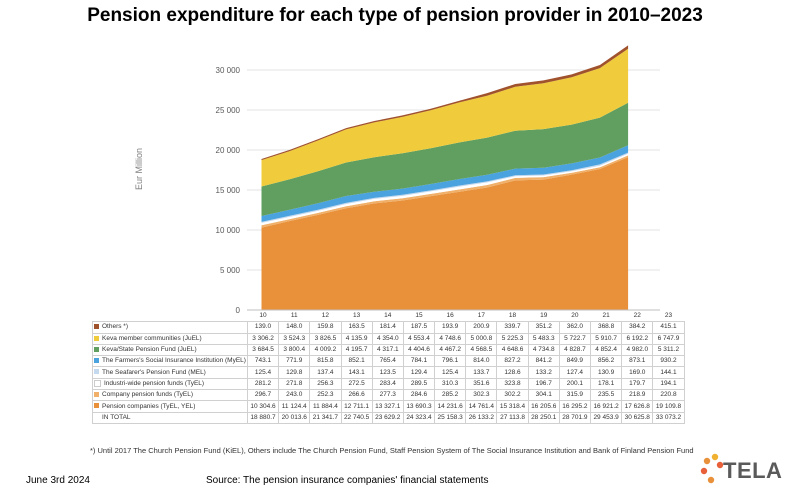  What do you see at coordinates (450, 327) in the screenshot?
I see `data-label: 193.9` at bounding box center [450, 327].